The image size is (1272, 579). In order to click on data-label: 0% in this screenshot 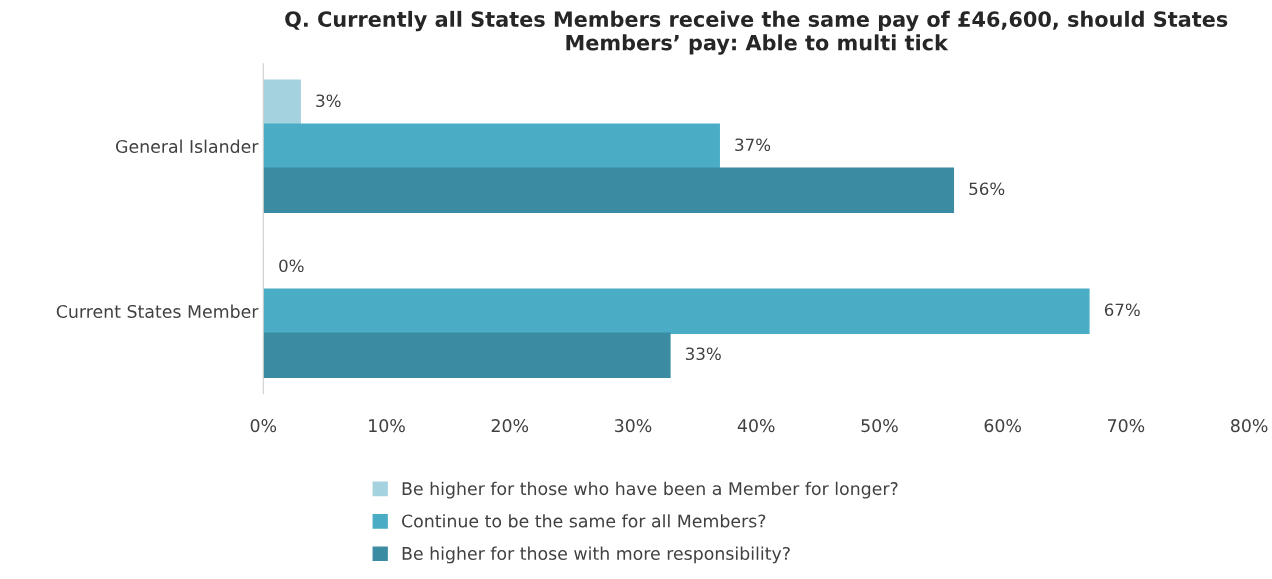, I will do `click(291, 266)`.